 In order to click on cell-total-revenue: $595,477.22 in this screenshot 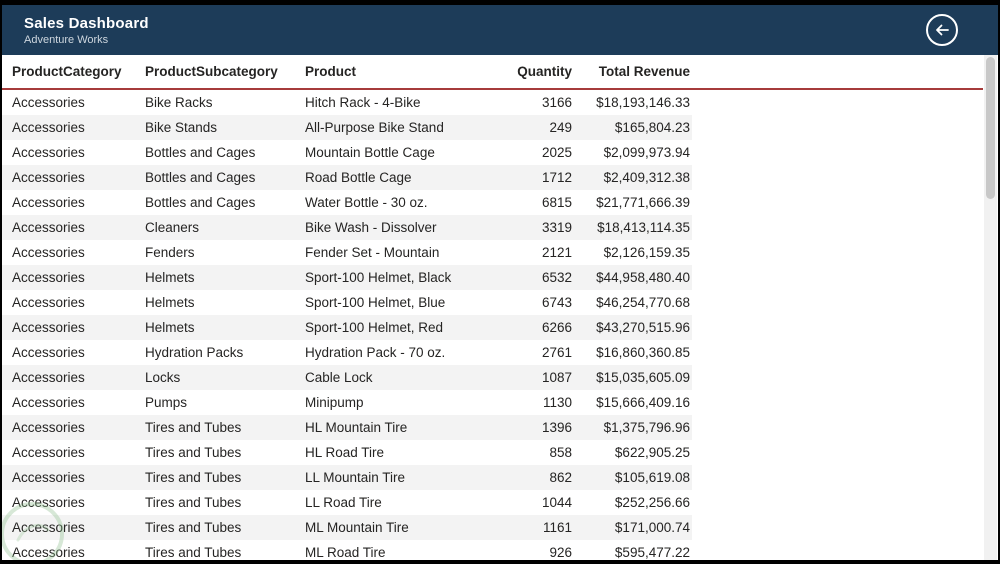, I will do `click(652, 552)`.